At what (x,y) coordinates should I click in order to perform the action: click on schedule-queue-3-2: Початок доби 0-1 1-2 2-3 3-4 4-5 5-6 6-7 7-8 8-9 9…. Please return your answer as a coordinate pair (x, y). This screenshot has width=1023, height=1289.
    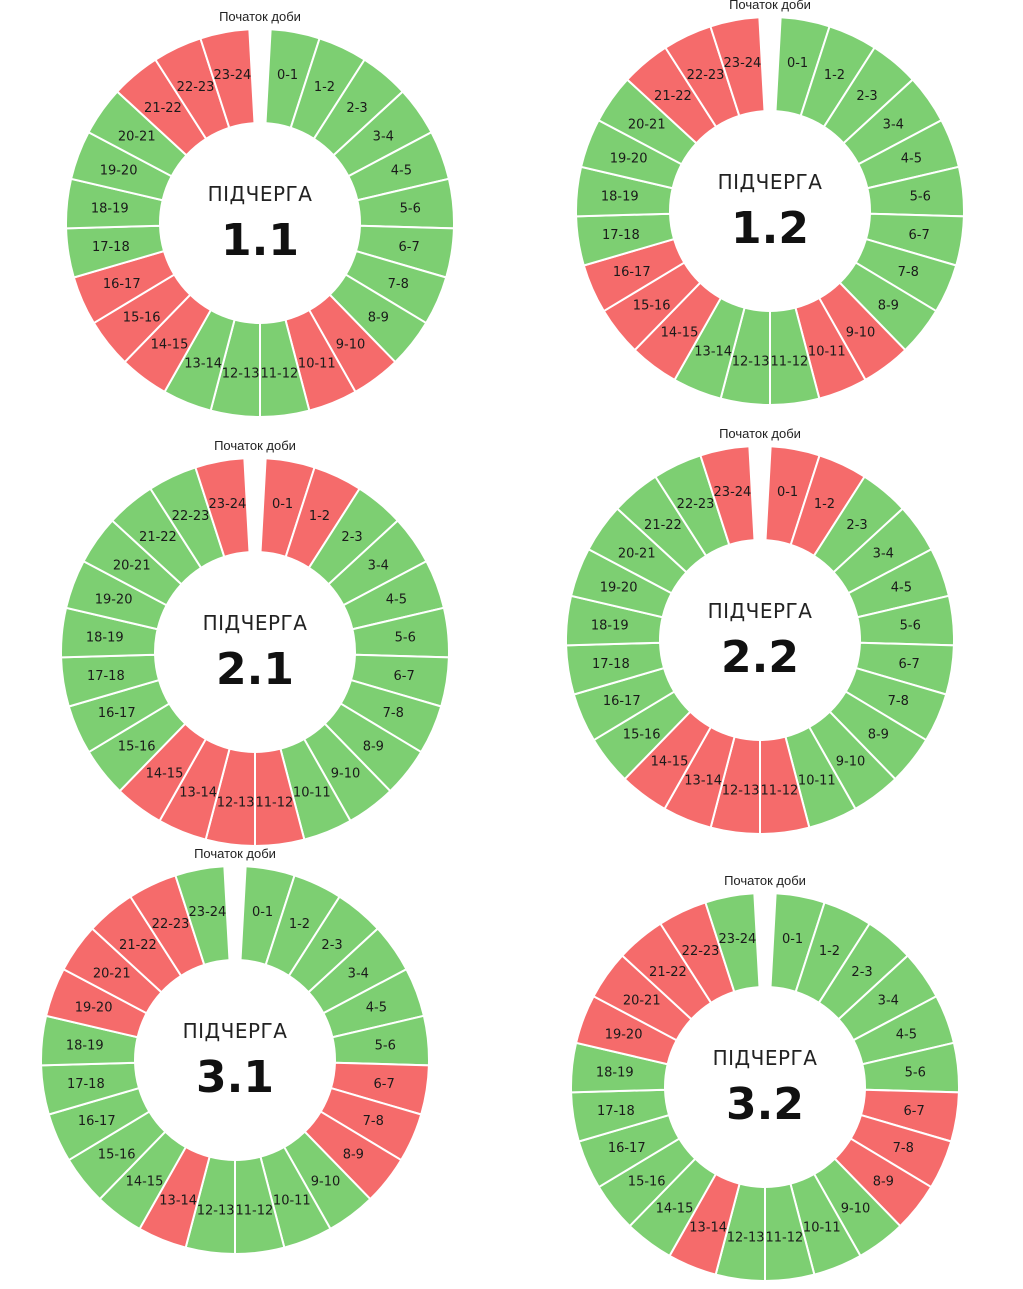
    Looking at the image, I should click on (765, 1079).